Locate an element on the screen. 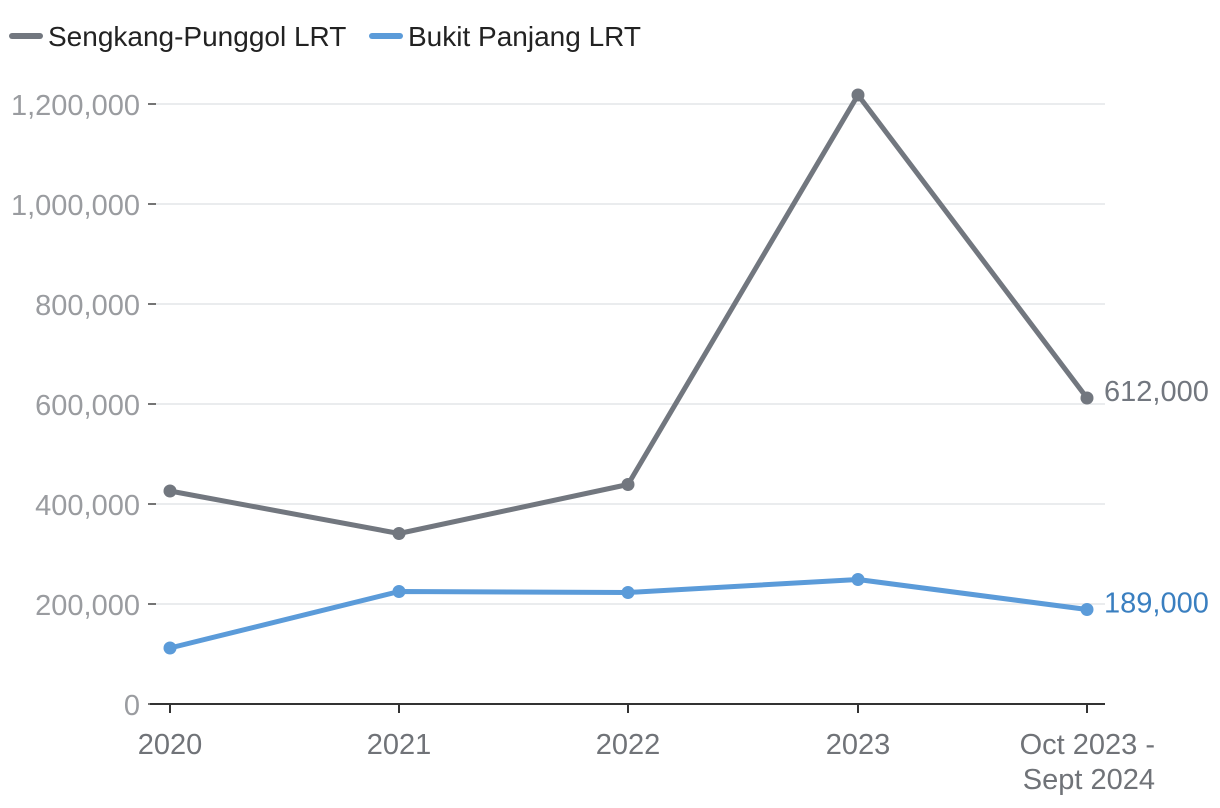  x-axis: 2020 2021 2022 2023 Oct 2023 -Sept 2024 is located at coordinates (646, 749).